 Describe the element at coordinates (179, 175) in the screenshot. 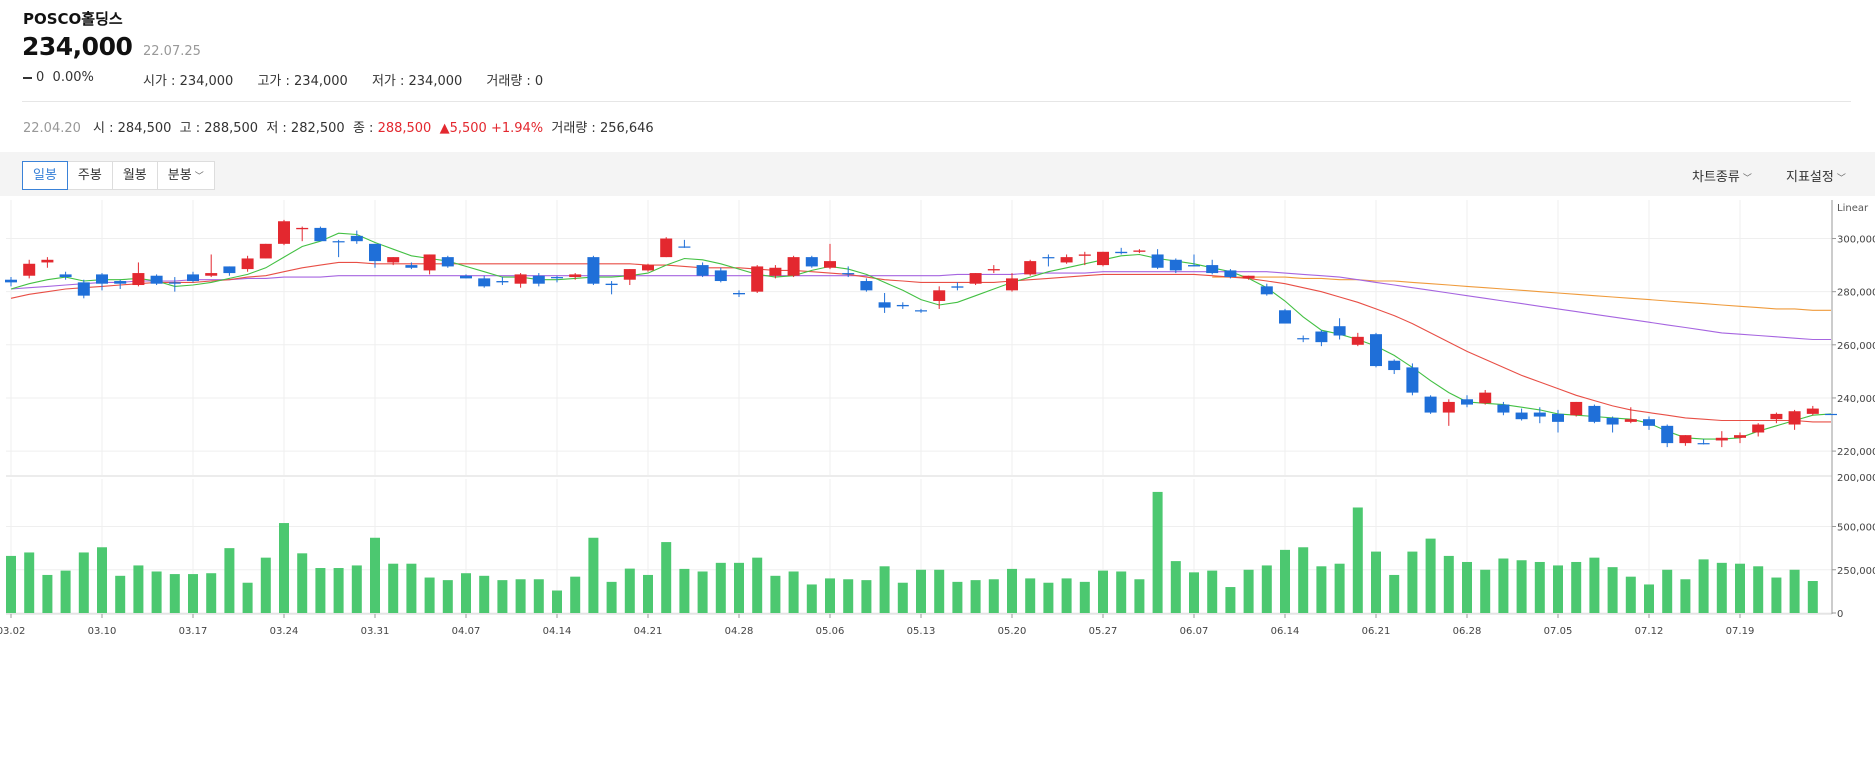

I see `tab-minute-label: 분봉` at that location.